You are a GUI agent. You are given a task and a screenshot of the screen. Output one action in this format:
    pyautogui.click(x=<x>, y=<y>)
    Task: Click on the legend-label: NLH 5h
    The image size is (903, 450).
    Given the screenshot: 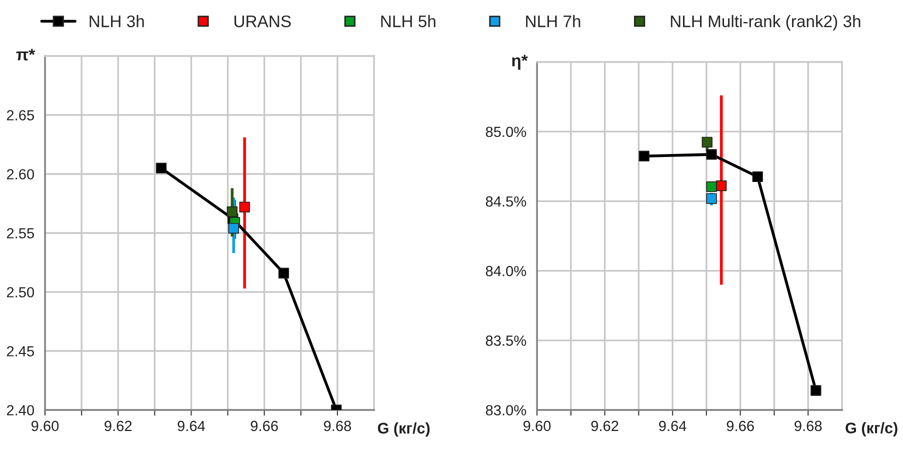 What is the action you would take?
    pyautogui.click(x=408, y=21)
    